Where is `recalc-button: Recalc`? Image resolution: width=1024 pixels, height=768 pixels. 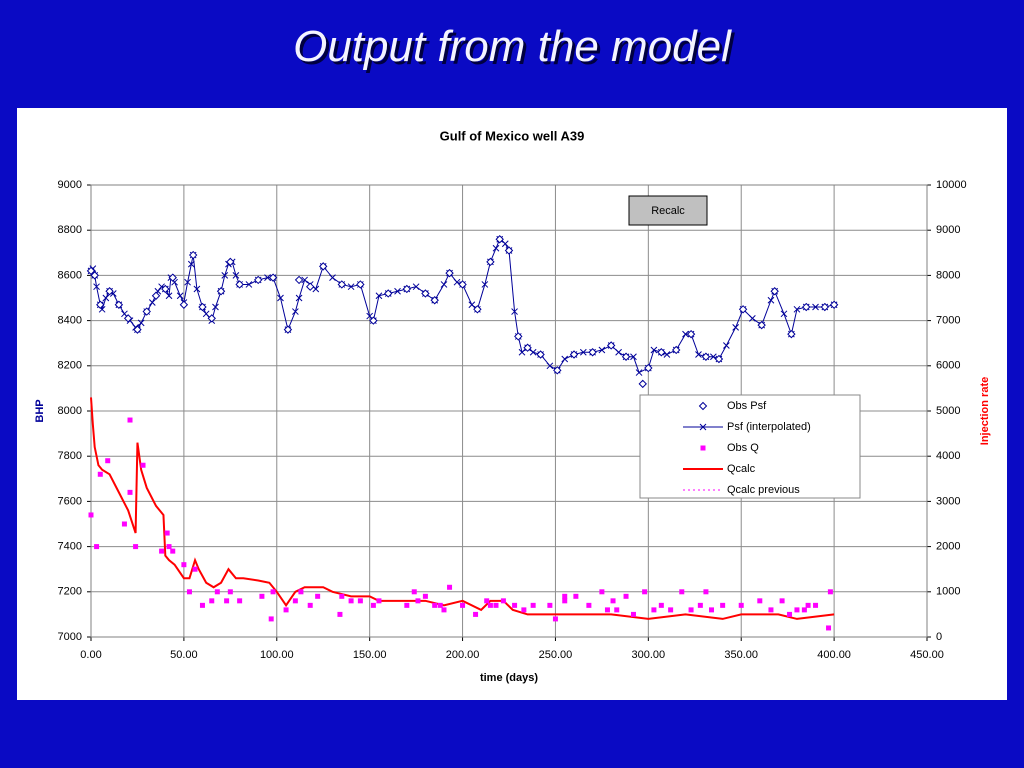
recalc-button: Recalc is located at coordinates (668, 210).